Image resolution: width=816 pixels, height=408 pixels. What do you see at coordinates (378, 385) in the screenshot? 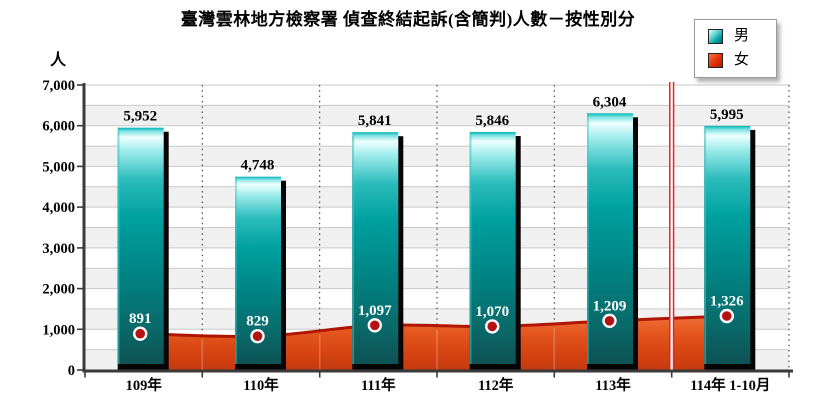
I see `x-tick-label: 111年` at bounding box center [378, 385].